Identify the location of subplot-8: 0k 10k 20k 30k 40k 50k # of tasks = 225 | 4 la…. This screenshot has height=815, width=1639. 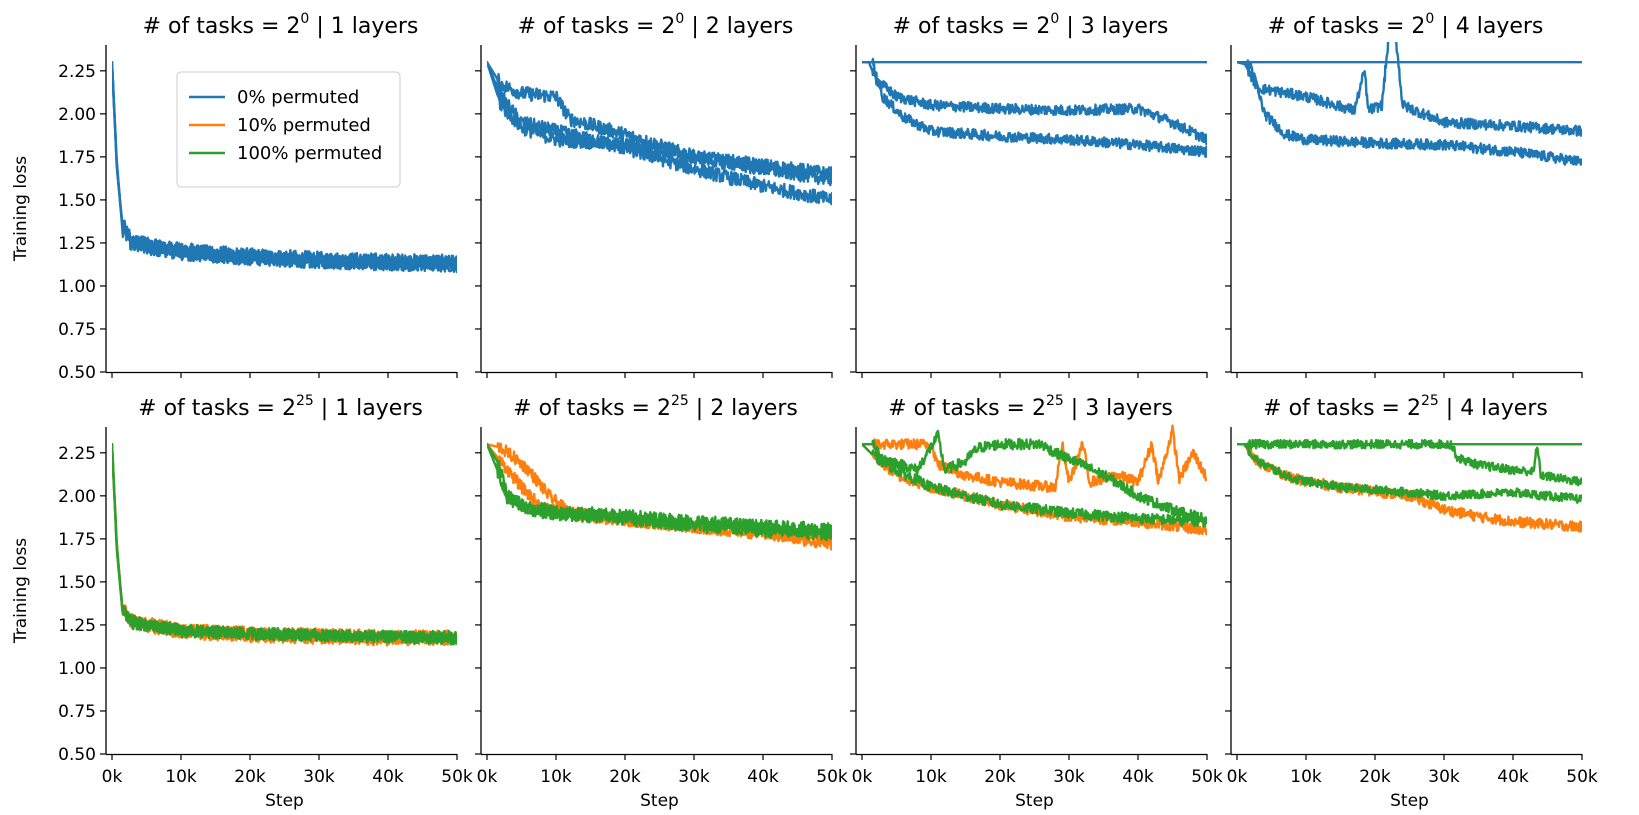
(1411, 602).